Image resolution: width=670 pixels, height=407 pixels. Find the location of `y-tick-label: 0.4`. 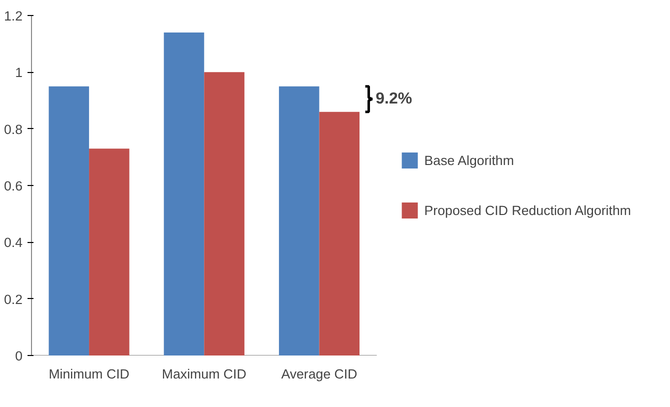

y-tick-label: 0.4 is located at coordinates (14, 242).